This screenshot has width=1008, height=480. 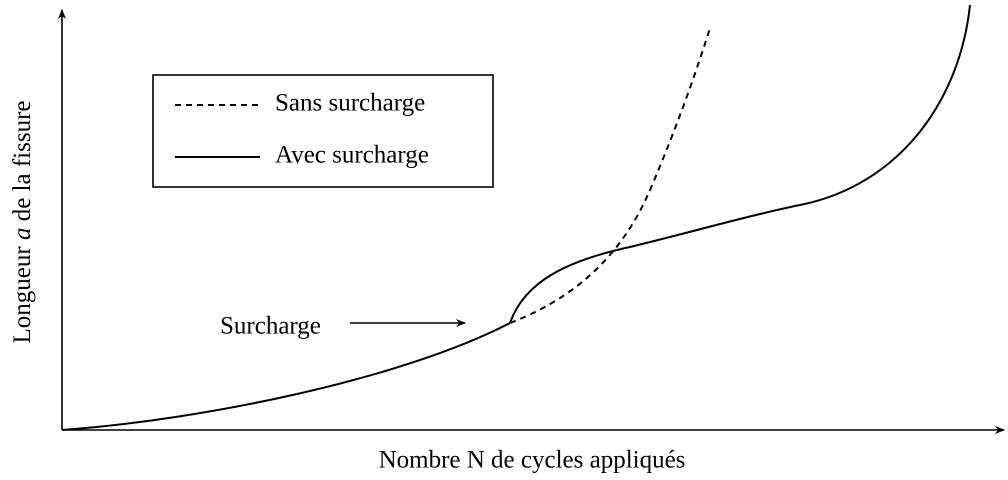 I want to click on common-curve, so click(x=286, y=376).